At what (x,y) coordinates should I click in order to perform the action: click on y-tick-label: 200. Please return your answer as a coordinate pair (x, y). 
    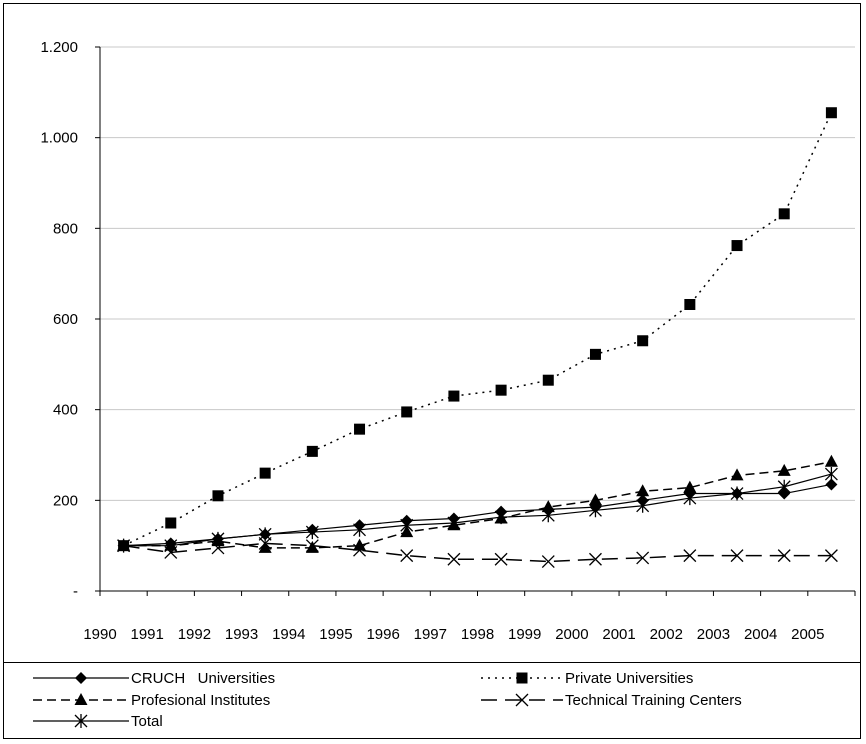
    Looking at the image, I should click on (65, 500).